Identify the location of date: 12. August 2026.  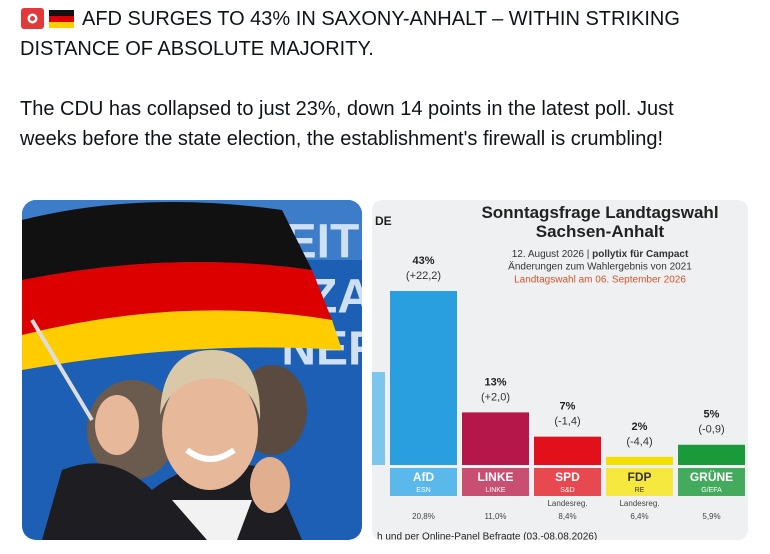
(548, 254).